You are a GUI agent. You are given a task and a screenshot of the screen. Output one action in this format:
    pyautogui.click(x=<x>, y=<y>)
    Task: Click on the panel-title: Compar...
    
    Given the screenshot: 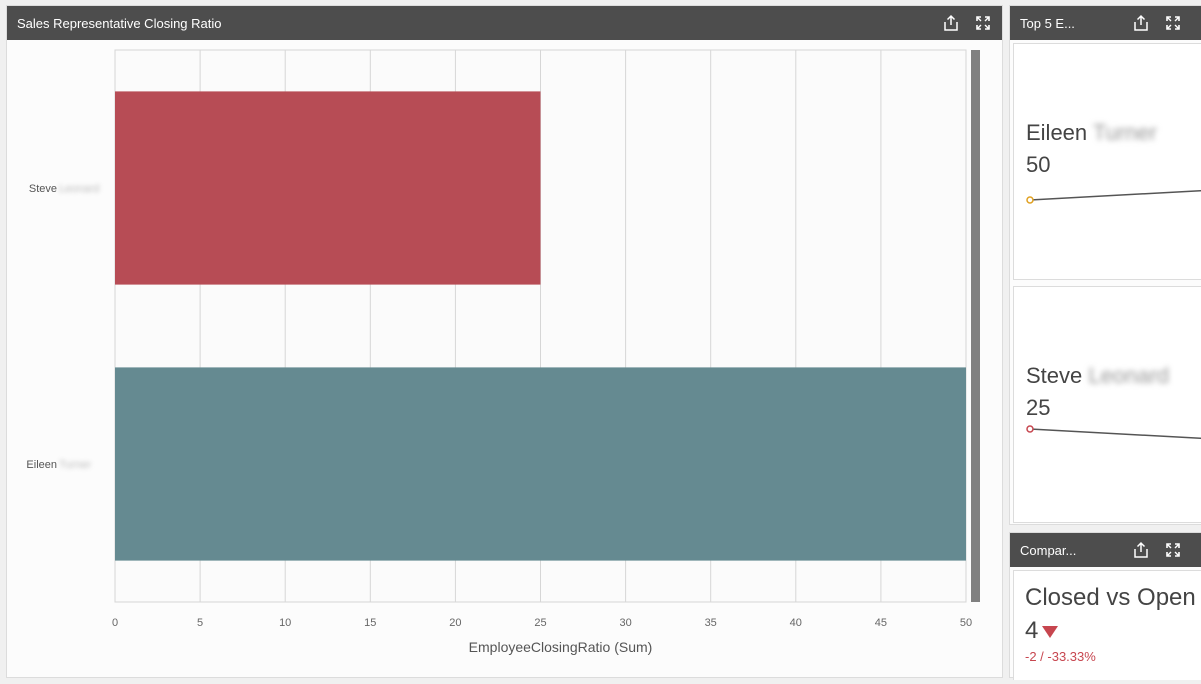 What is the action you would take?
    pyautogui.click(x=1048, y=550)
    